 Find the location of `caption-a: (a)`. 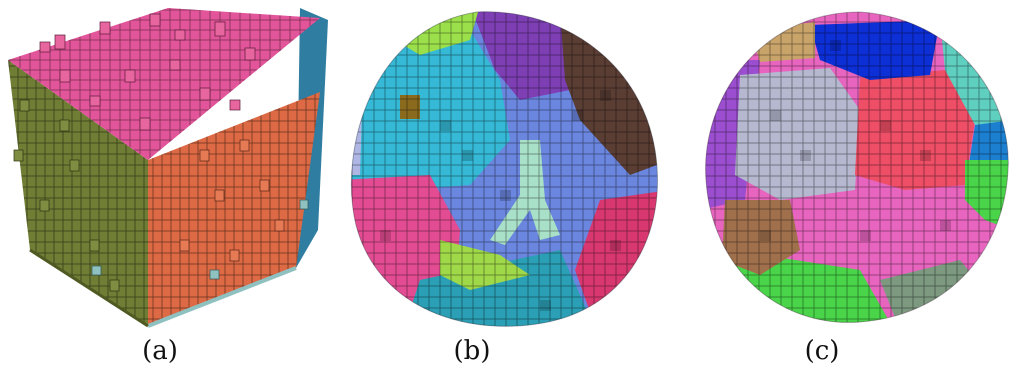

caption-a: (a) is located at coordinates (160, 351).